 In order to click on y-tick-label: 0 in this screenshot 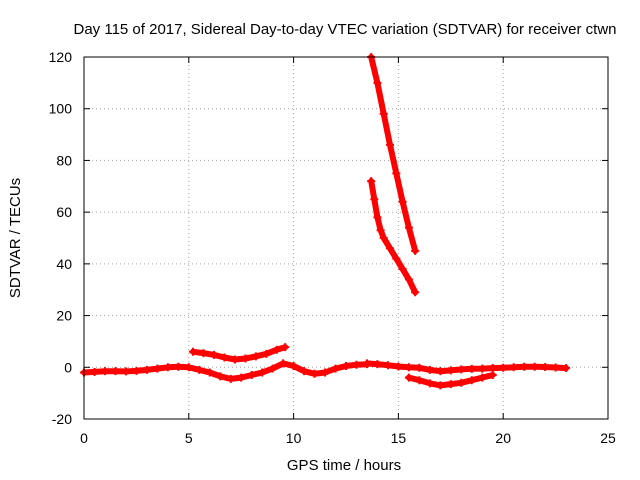, I will do `click(68, 367)`.